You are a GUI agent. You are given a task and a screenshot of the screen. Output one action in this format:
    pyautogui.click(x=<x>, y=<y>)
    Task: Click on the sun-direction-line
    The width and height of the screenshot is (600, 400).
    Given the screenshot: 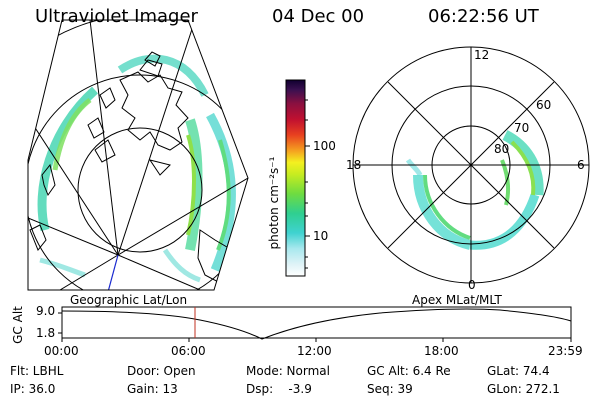 What is the action you would take?
    pyautogui.click(x=113, y=272)
    